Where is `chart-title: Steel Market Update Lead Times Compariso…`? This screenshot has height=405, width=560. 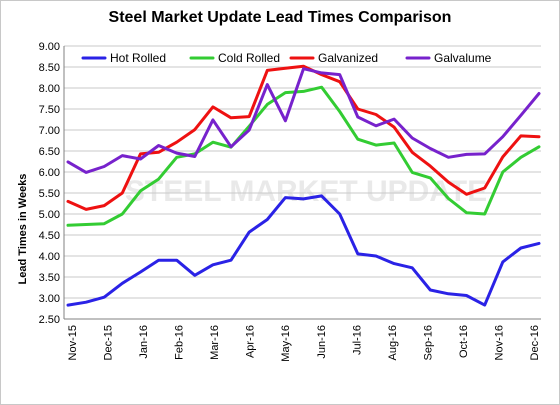 chart-title: Steel Market Update Lead Times Compariso… is located at coordinates (280, 17).